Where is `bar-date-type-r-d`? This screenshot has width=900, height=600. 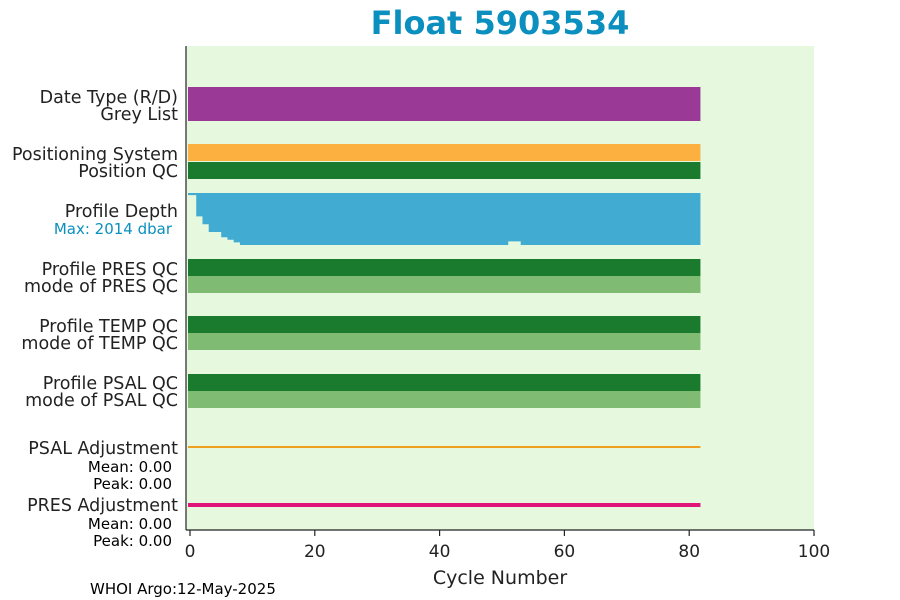
bar-date-type-r-d is located at coordinates (444, 95).